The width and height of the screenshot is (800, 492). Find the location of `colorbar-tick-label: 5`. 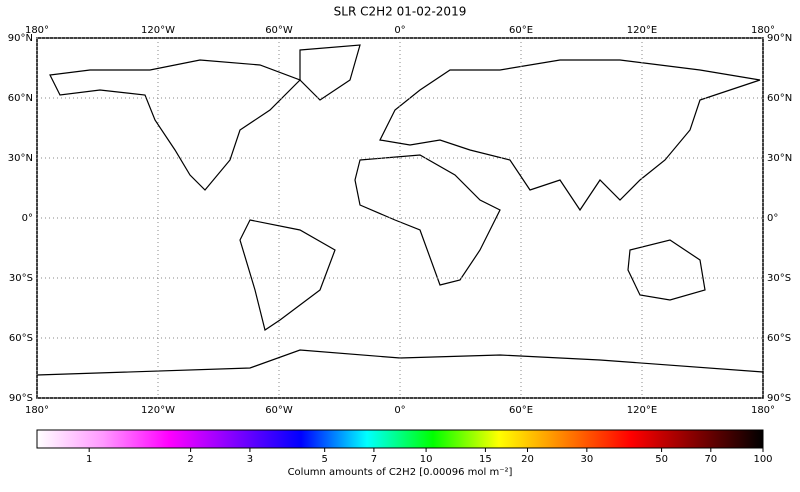

colorbar-tick-label: 5 is located at coordinates (324, 459).